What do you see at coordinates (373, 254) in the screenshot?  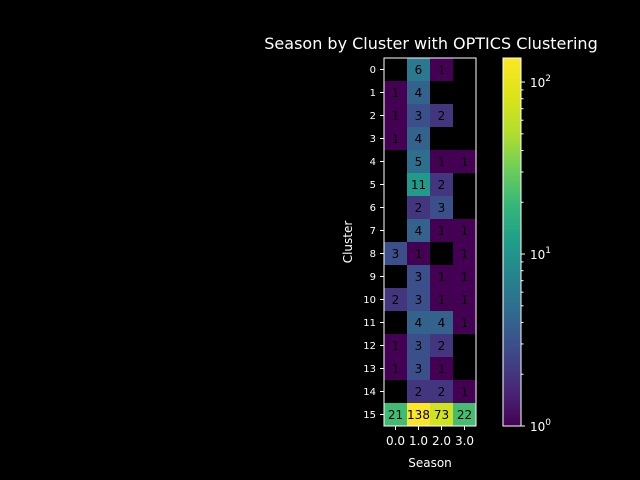 I see `y-tick-label: 8` at bounding box center [373, 254].